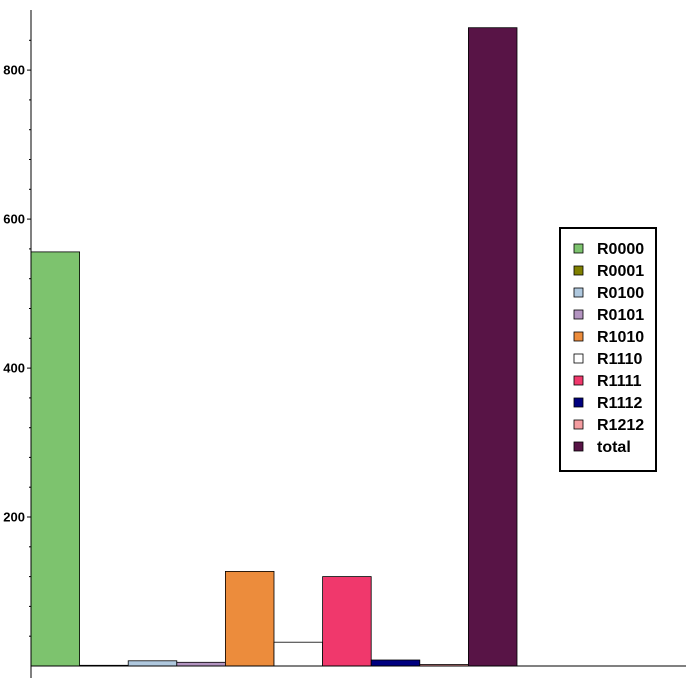 The height and width of the screenshot is (690, 690). Describe the element at coordinates (578, 446) in the screenshot. I see `legend-swatch-total` at that location.